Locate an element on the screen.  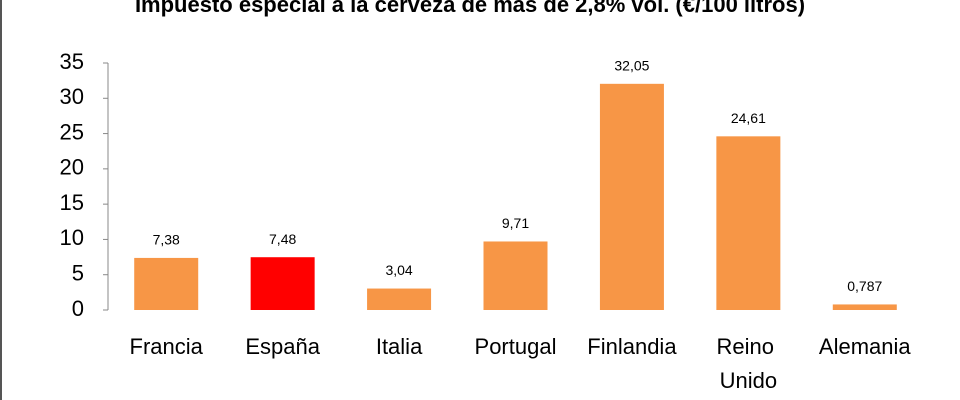
y-tick-label: 25 is located at coordinates (72, 131).